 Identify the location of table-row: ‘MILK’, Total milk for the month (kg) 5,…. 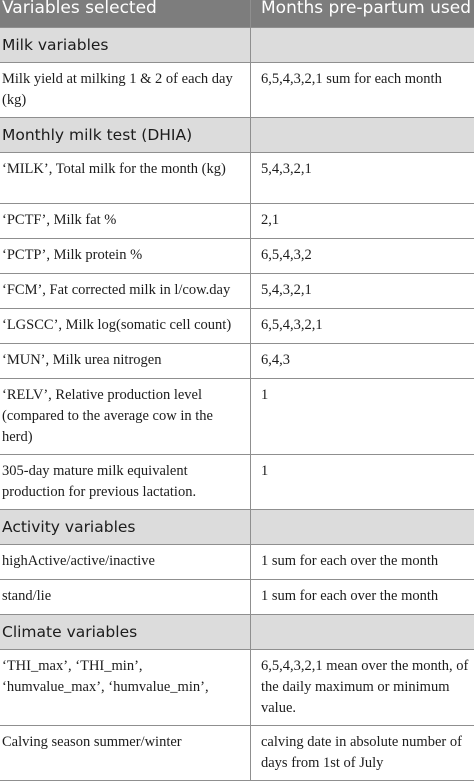
(237, 178).